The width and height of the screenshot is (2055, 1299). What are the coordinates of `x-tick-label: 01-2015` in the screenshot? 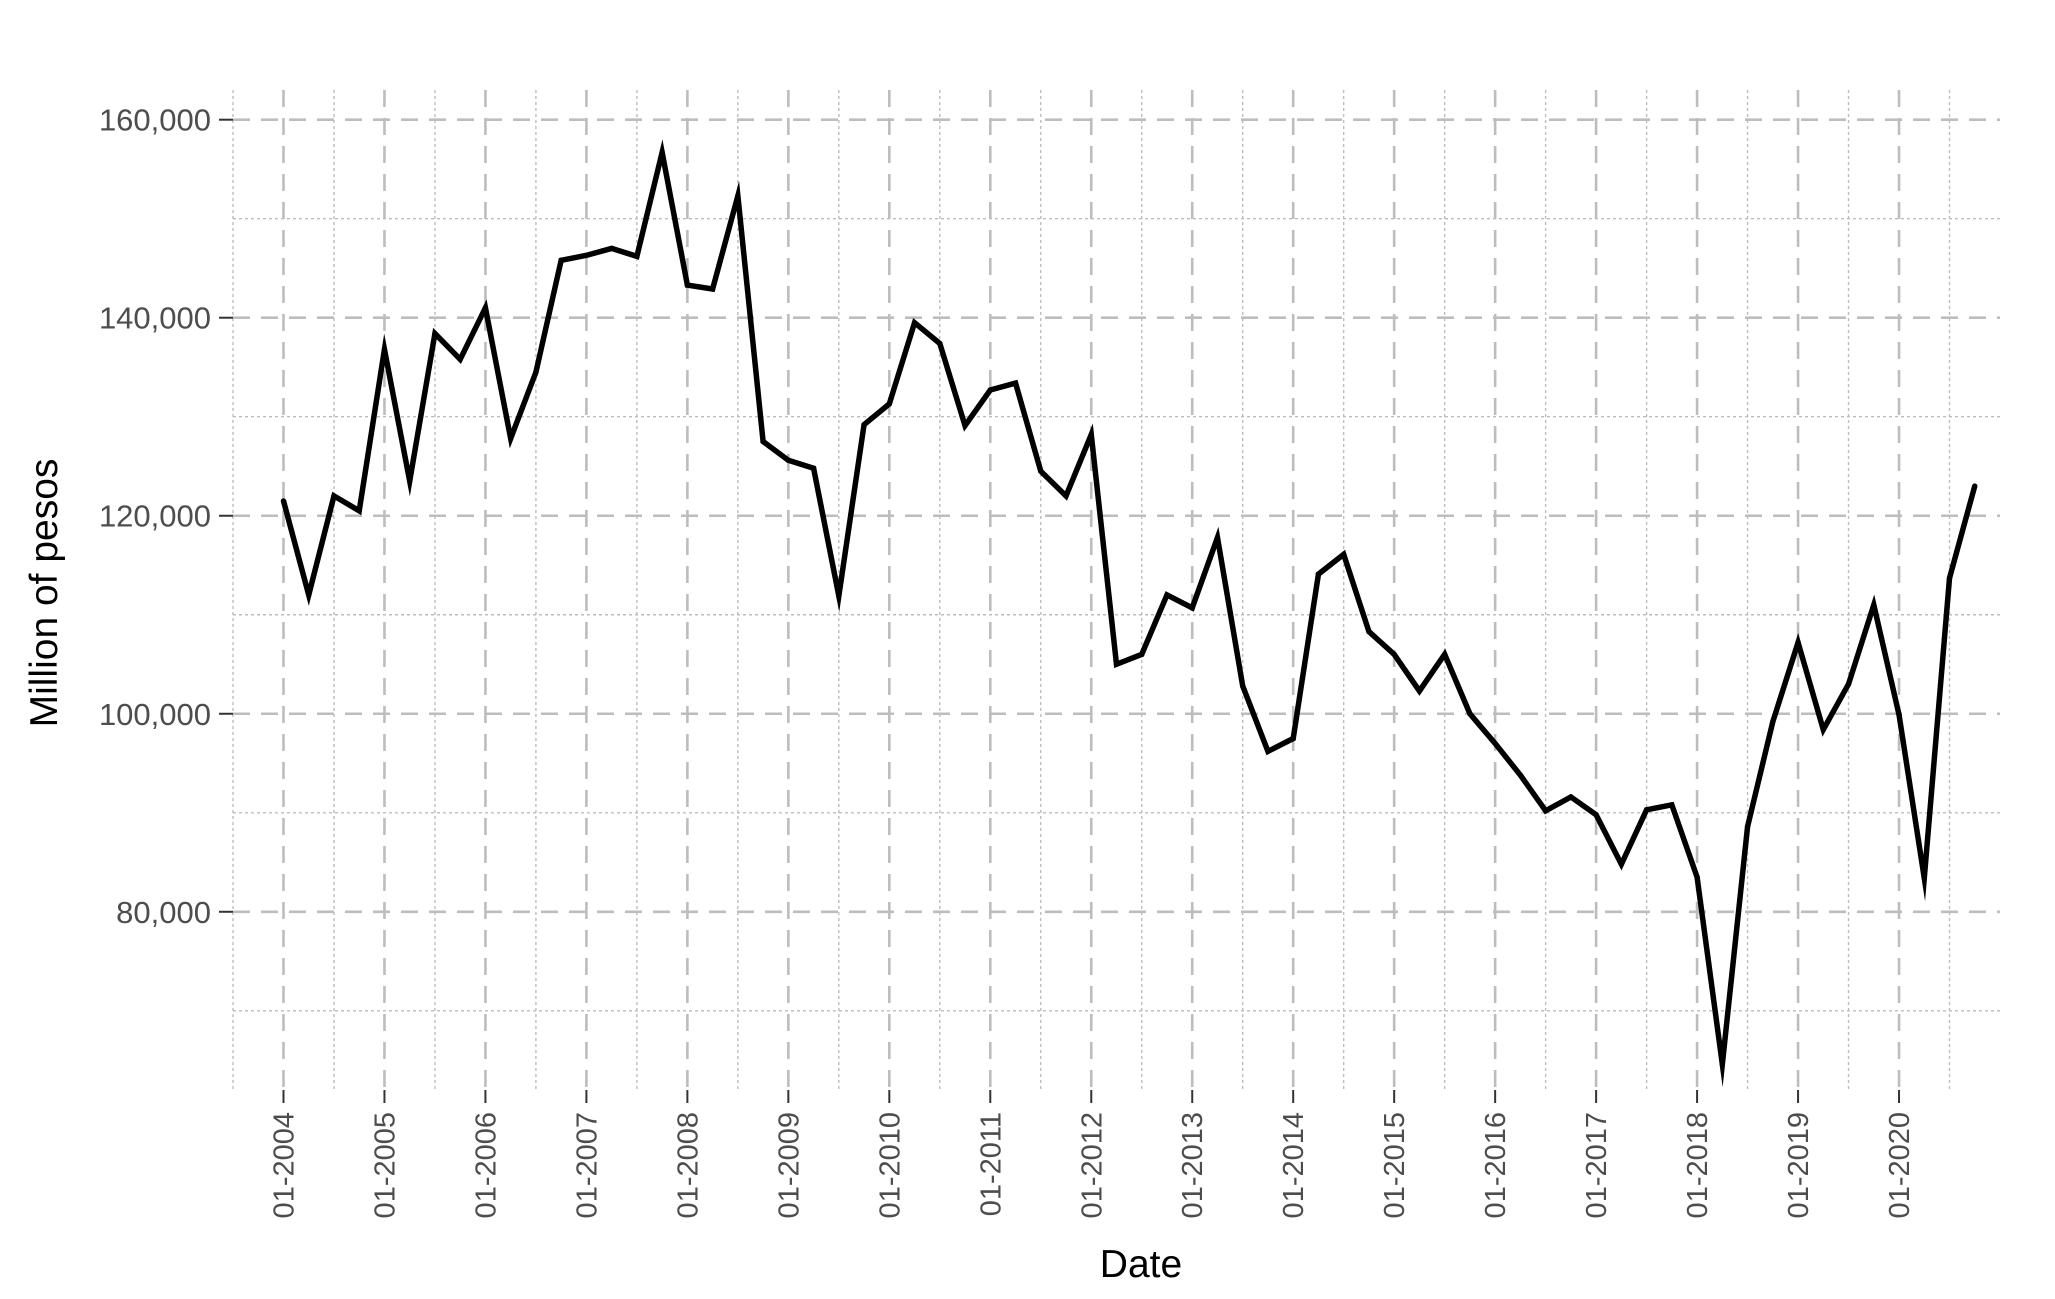 It's located at (1395, 1165).